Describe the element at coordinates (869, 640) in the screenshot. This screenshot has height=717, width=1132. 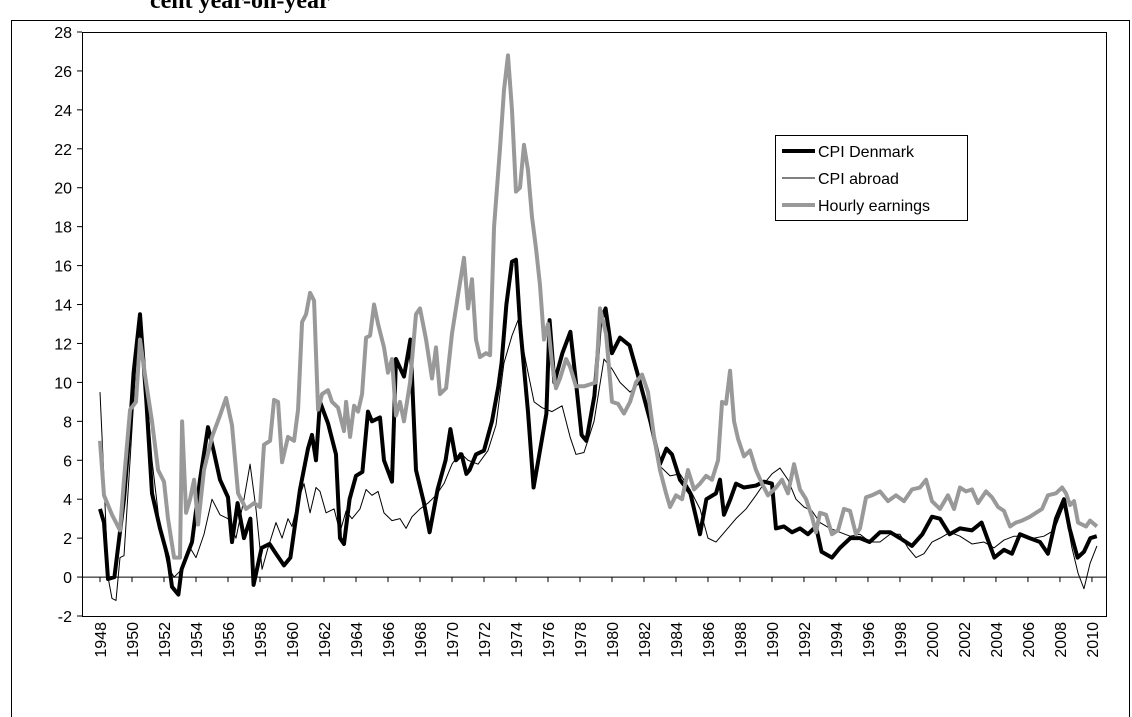
I see `x-tick-label: 1996` at that location.